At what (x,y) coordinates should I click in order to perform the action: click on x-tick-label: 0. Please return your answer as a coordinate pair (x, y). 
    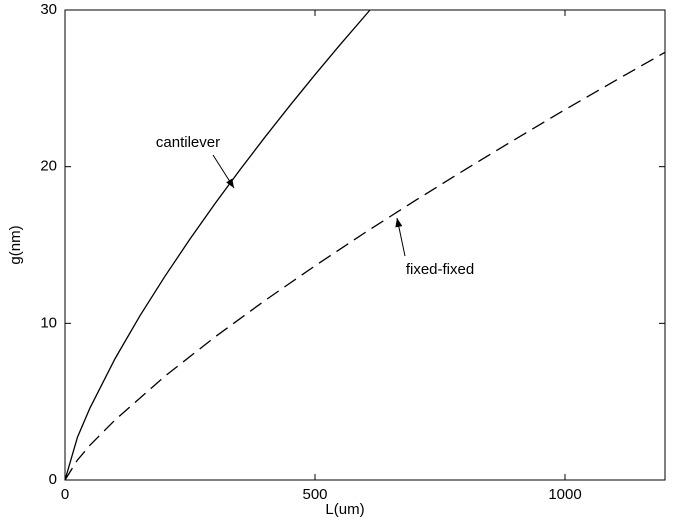
    Looking at the image, I should click on (65, 494).